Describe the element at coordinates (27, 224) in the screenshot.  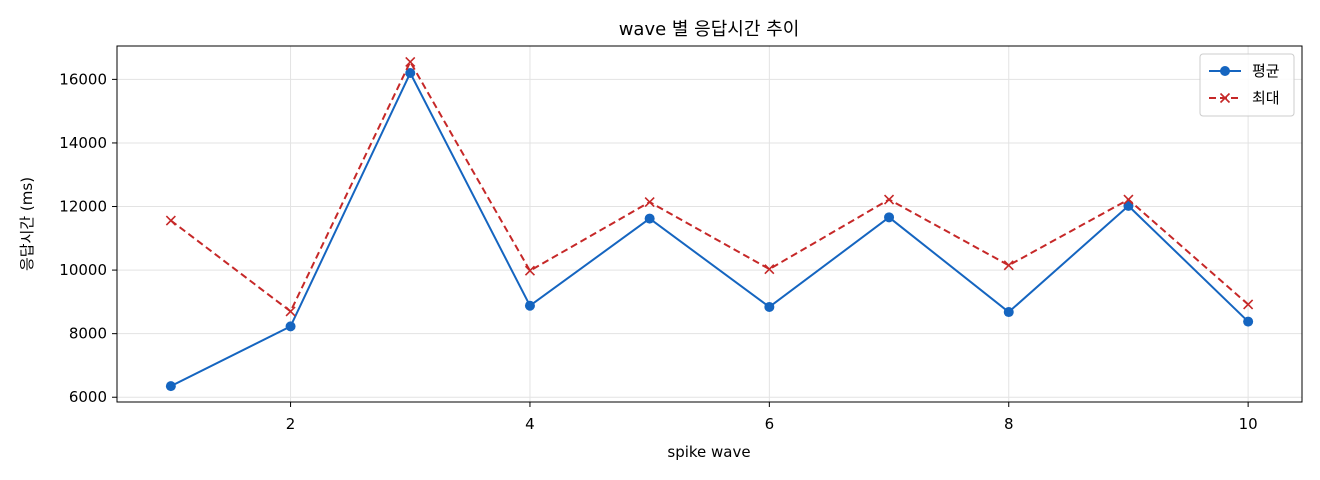
I see `y-axis-label: 응답시간 (ms)` at that location.